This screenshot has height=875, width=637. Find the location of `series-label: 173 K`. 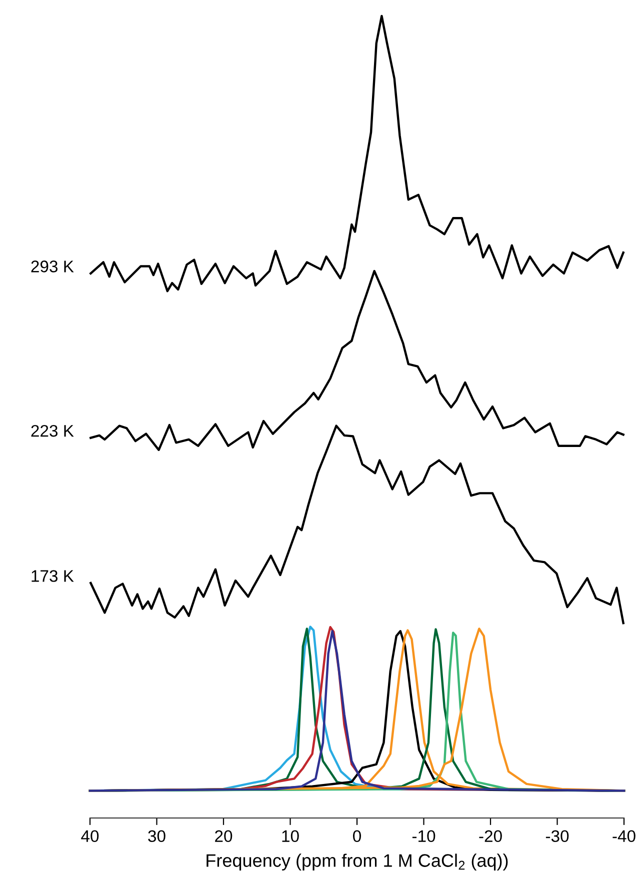

series-label: 173 K is located at coordinates (53, 576).